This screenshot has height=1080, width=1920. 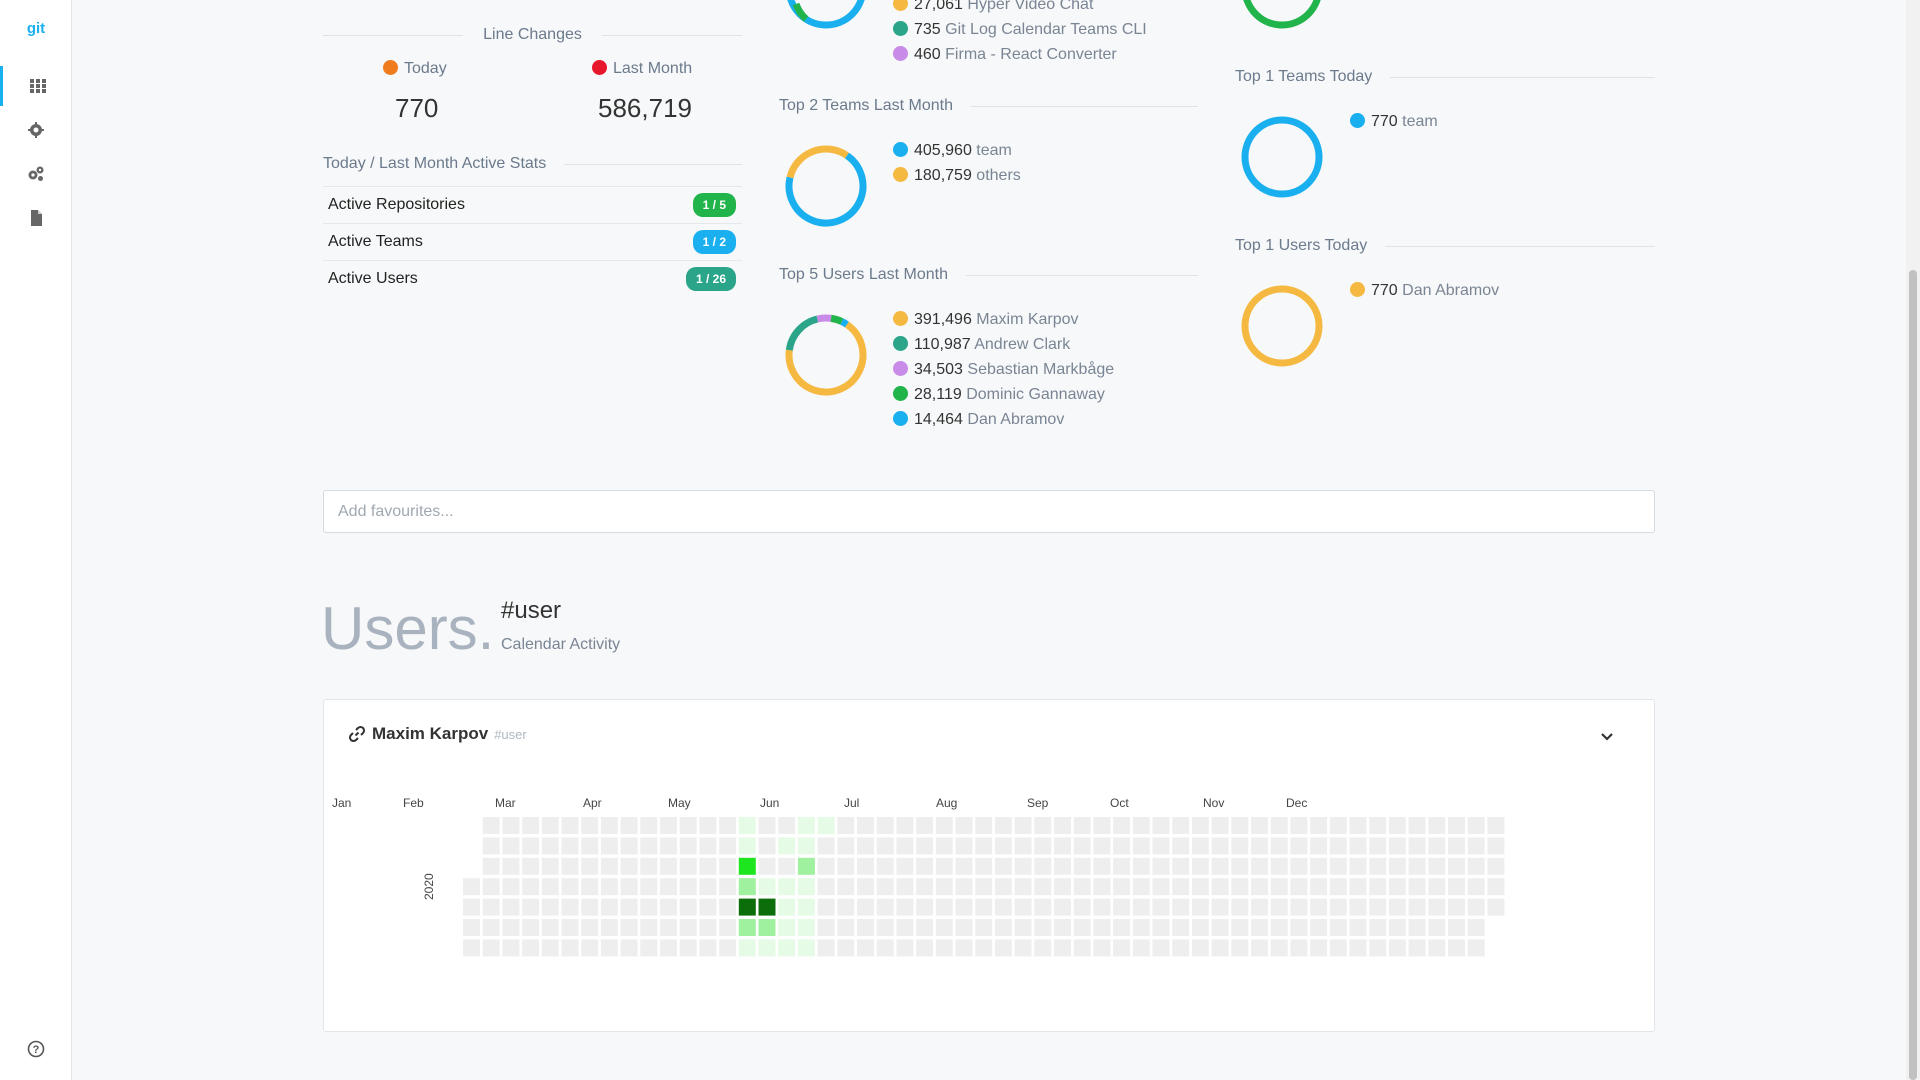 What do you see at coordinates (36, 1049) in the screenshot?
I see `question-circle-icon: ?` at bounding box center [36, 1049].